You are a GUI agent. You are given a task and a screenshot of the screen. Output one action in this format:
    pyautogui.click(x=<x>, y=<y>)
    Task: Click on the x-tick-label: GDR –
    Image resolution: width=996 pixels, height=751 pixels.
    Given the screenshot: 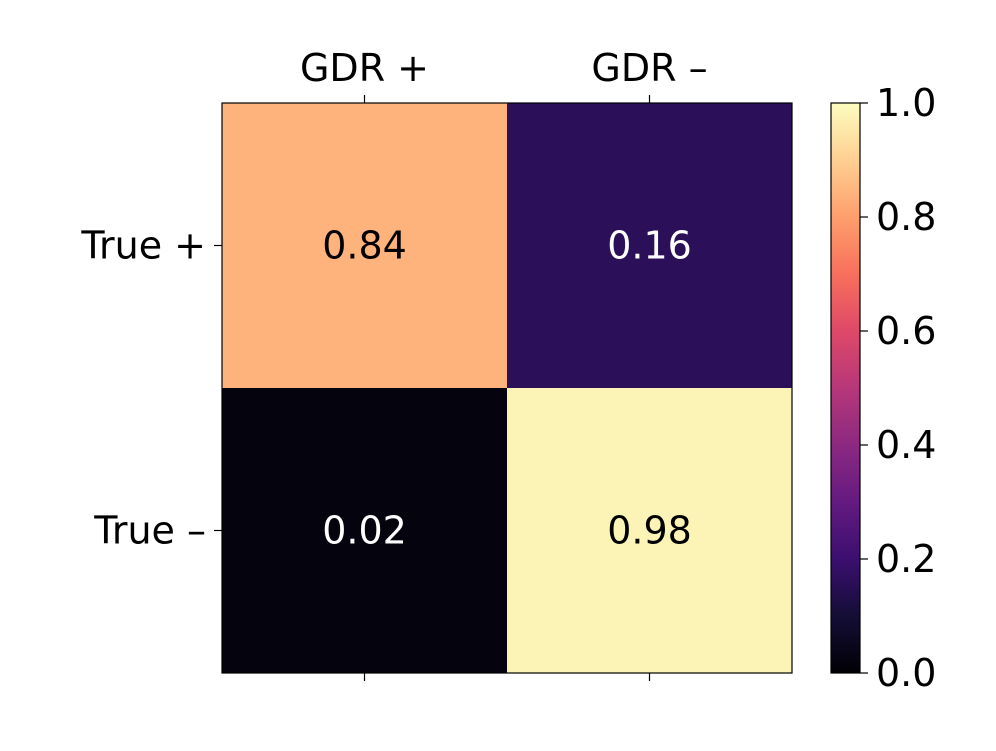 What is the action you would take?
    pyautogui.click(x=649, y=68)
    